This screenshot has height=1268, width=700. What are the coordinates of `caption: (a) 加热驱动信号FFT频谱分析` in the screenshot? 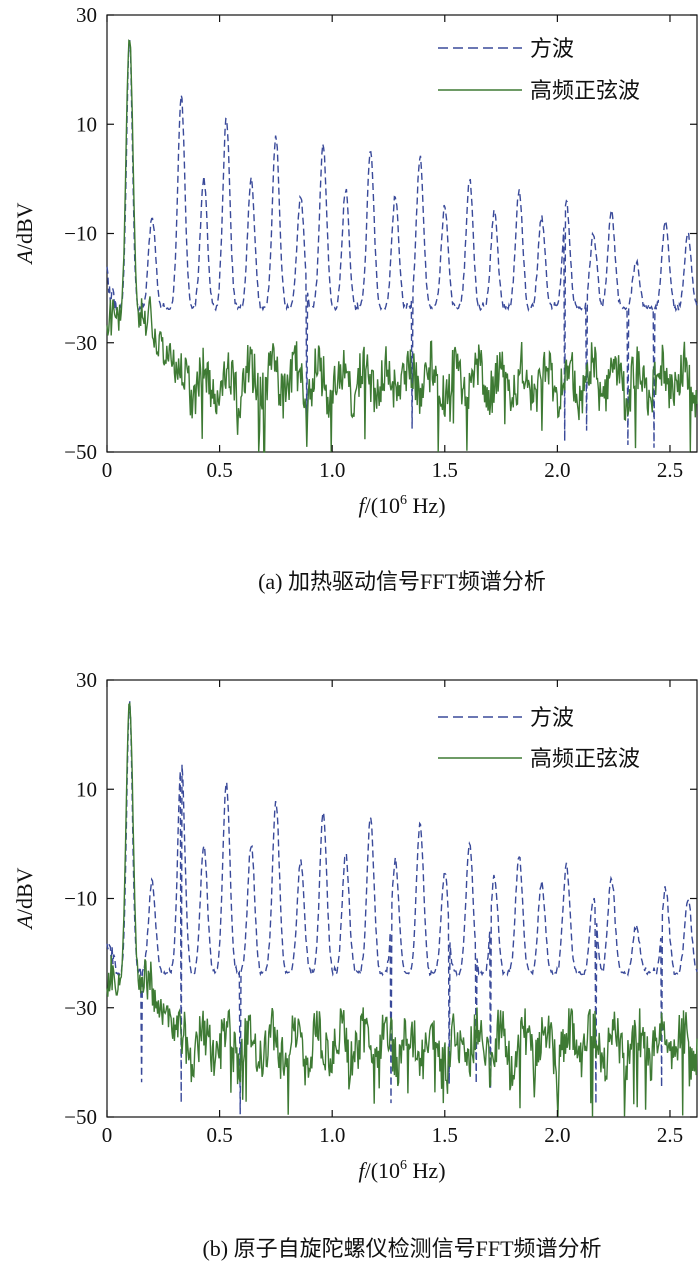 It's located at (402, 581).